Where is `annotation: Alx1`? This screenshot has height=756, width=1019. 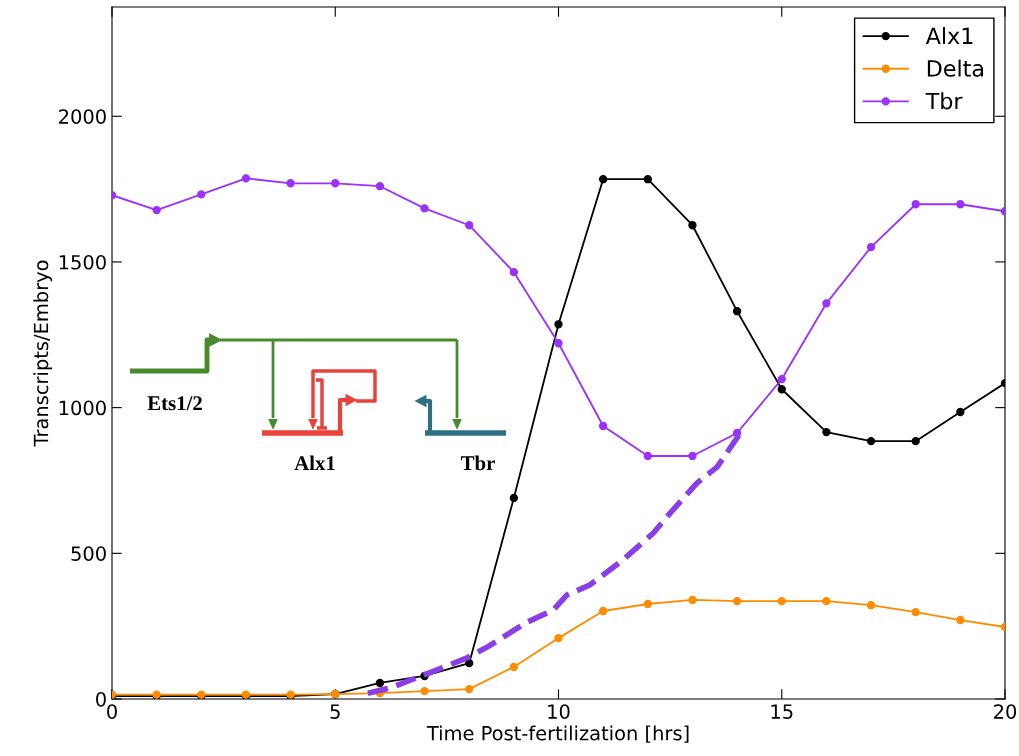 annotation: Alx1 is located at coordinates (314, 463).